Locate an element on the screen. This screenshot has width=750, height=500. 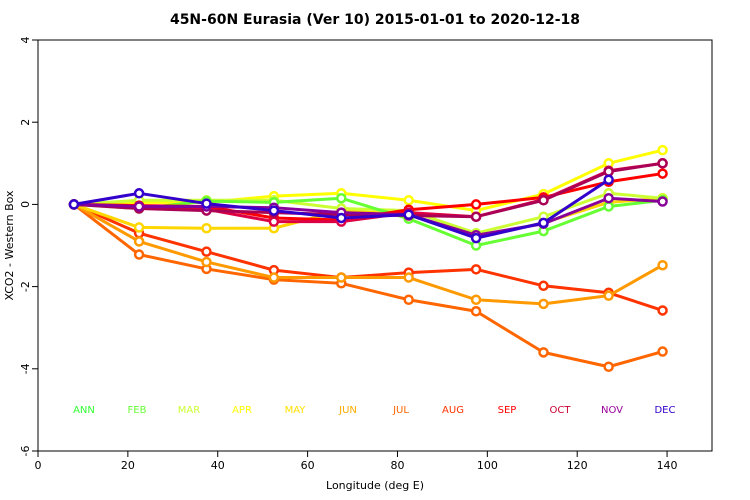
y-tick-label: 2 is located at coordinates (25, 122).